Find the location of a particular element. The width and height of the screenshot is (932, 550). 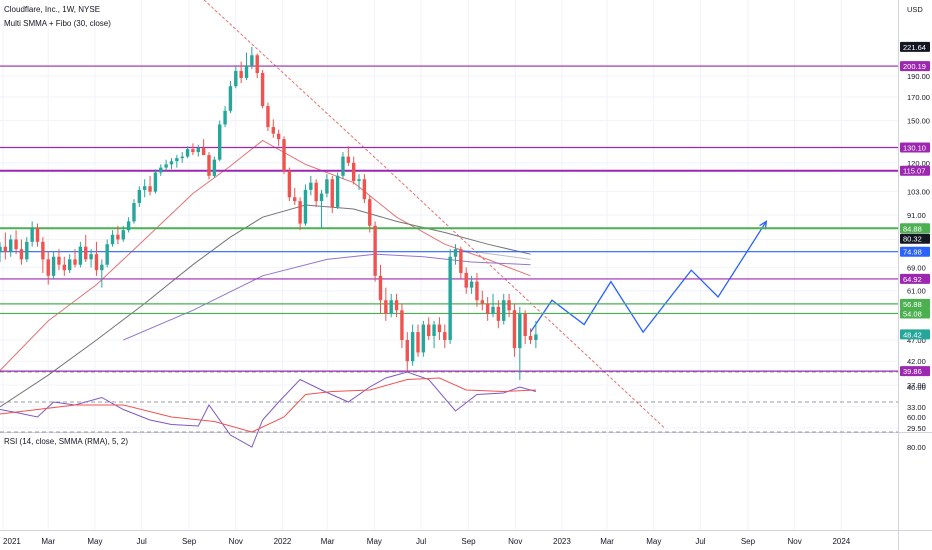

rsi-y-tick-label: 60.00 is located at coordinates (916, 417).